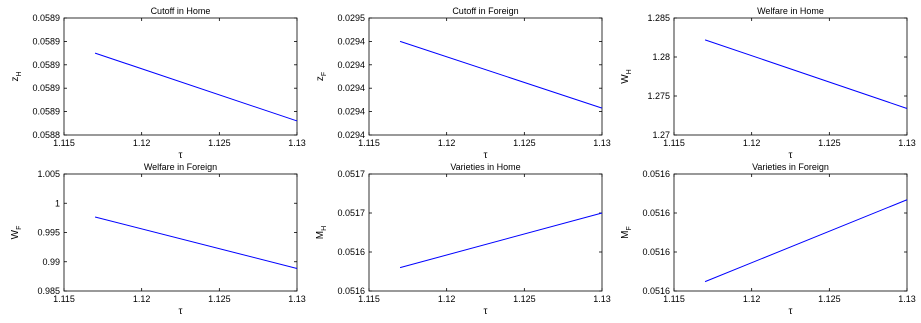  I want to click on y-axis-label: MF, so click(626, 232).